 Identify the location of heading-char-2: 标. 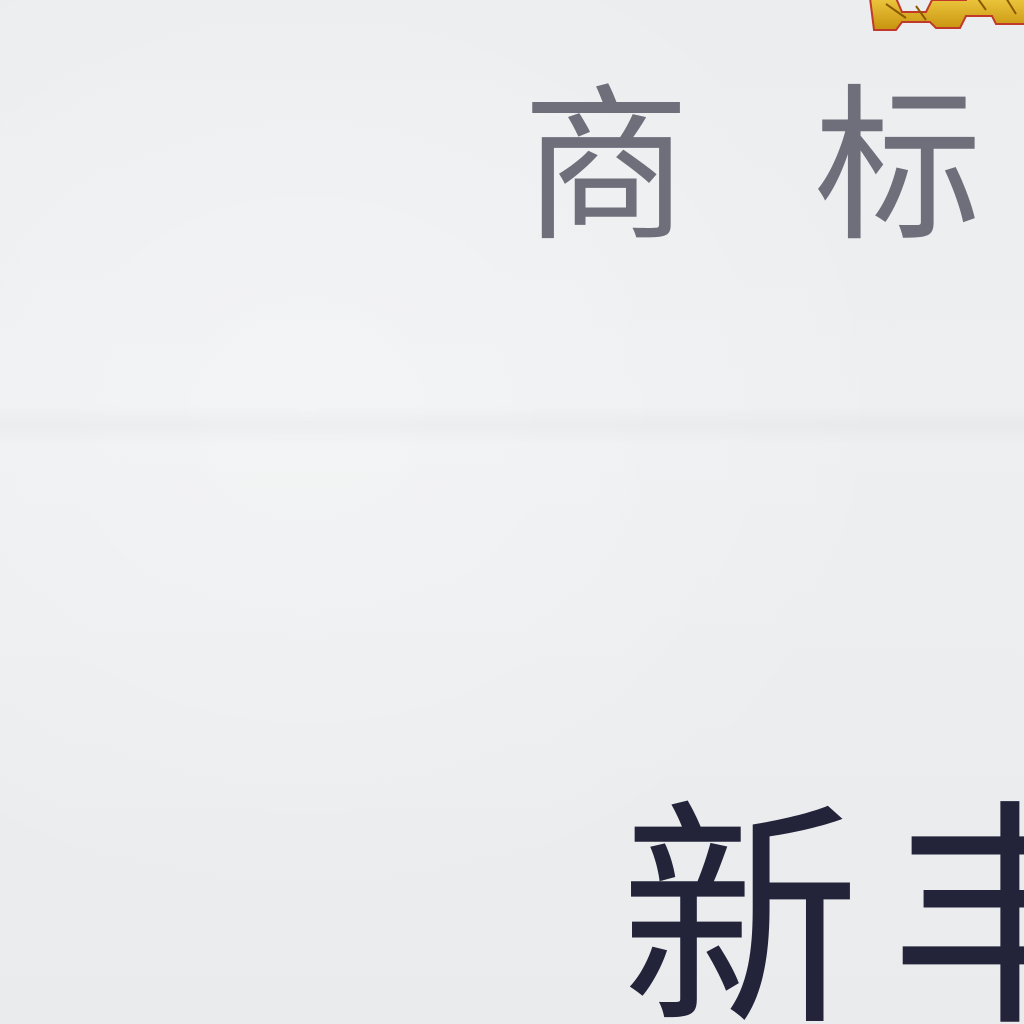
(898, 167).